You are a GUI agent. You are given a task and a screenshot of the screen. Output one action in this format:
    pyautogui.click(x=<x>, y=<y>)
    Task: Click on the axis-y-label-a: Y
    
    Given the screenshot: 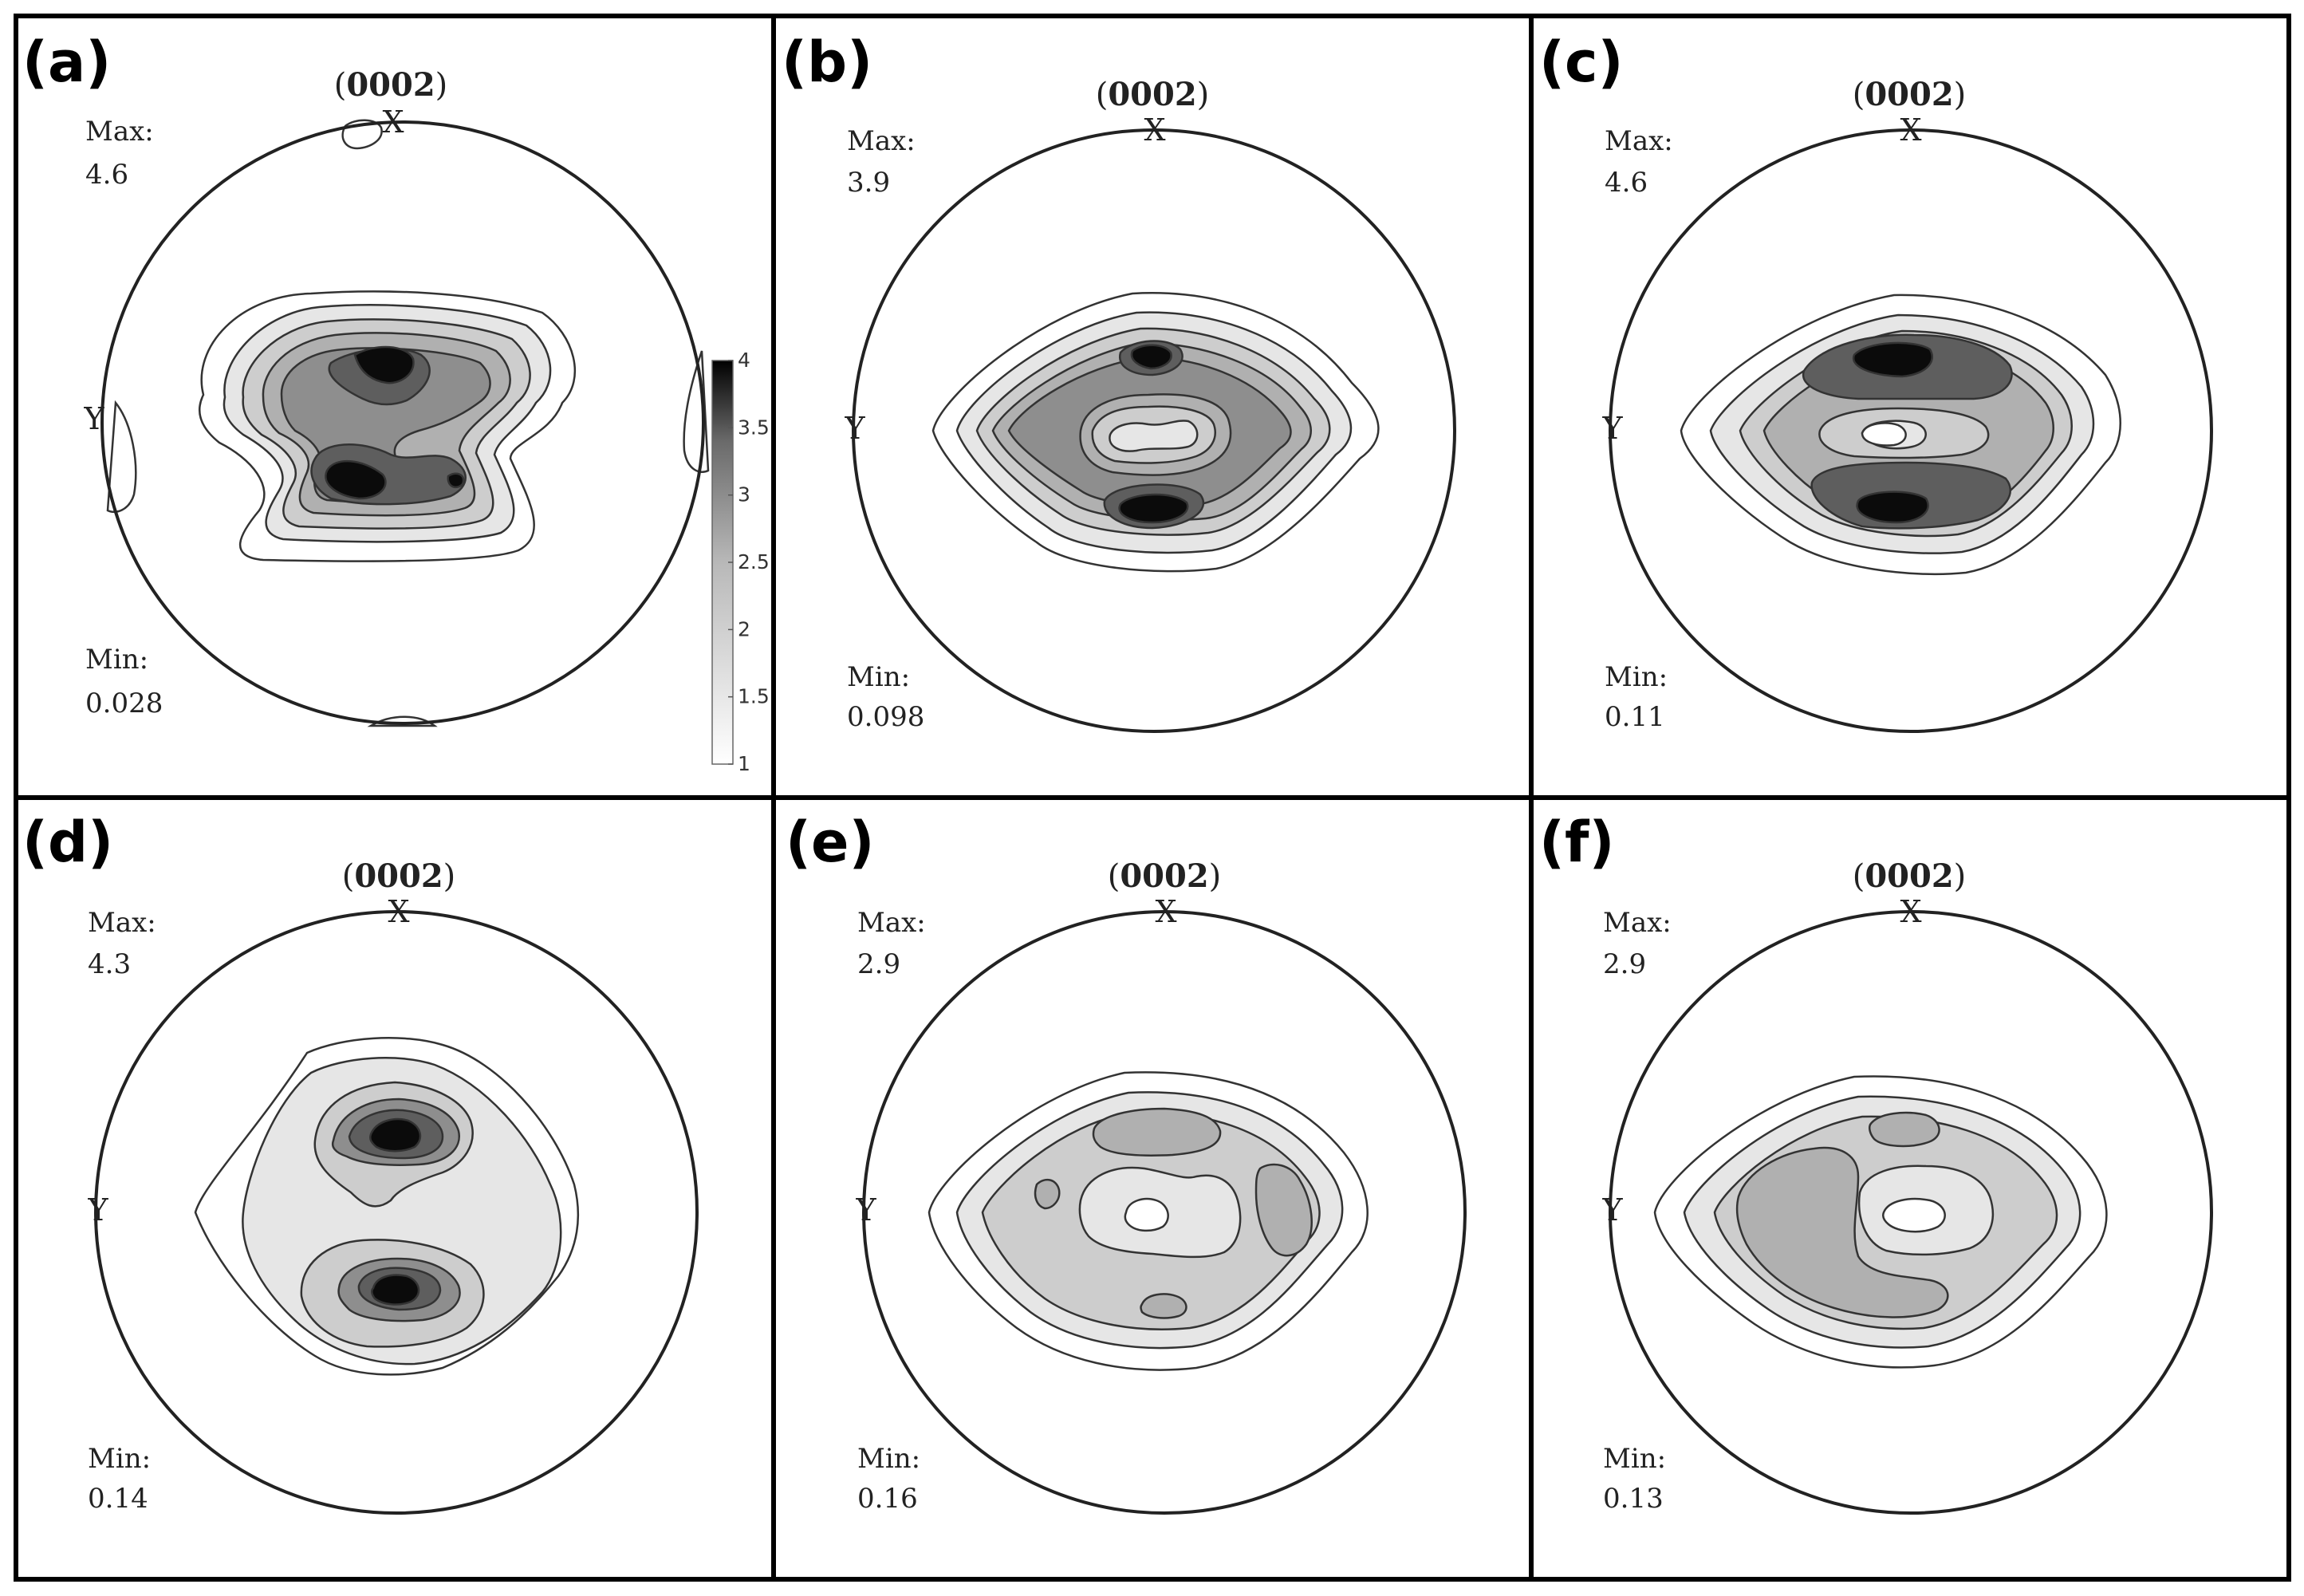 What is the action you would take?
    pyautogui.click(x=93, y=418)
    